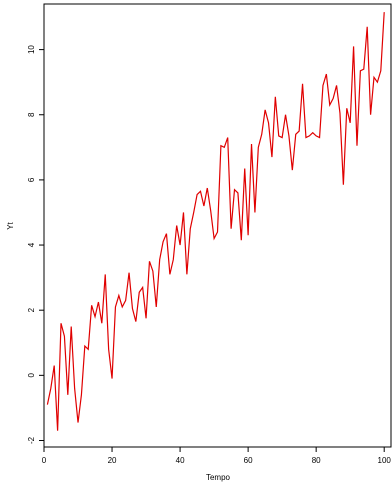  I want to click on y-tick-label: 2, so click(31, 309).